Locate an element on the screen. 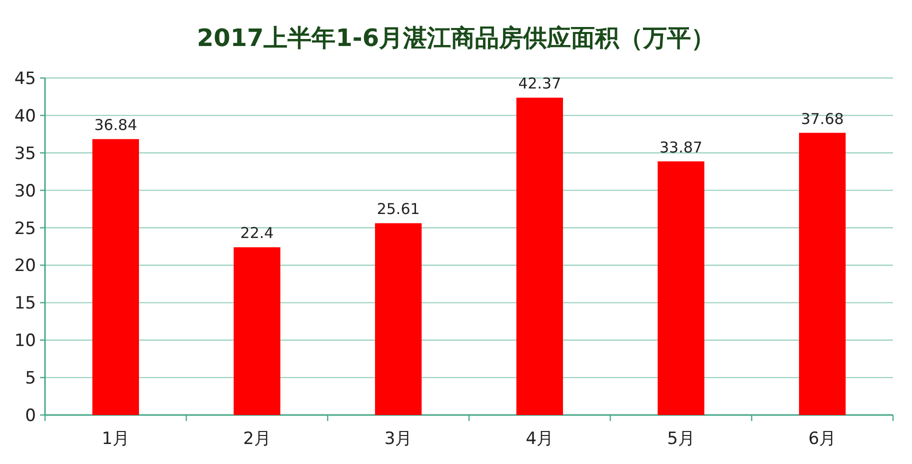  y-tick-label: 35 is located at coordinates (25, 154).